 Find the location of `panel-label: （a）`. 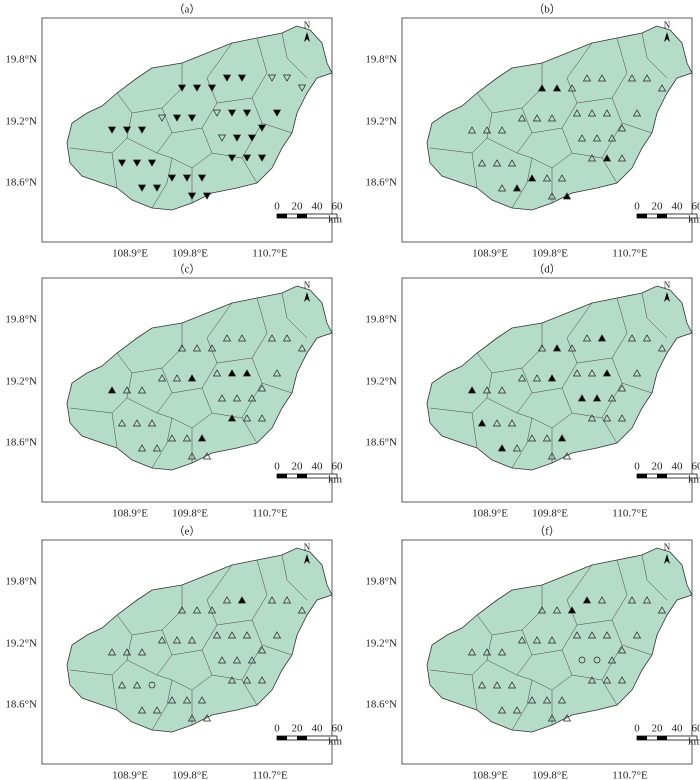

panel-label: （a） is located at coordinates (187, 9).